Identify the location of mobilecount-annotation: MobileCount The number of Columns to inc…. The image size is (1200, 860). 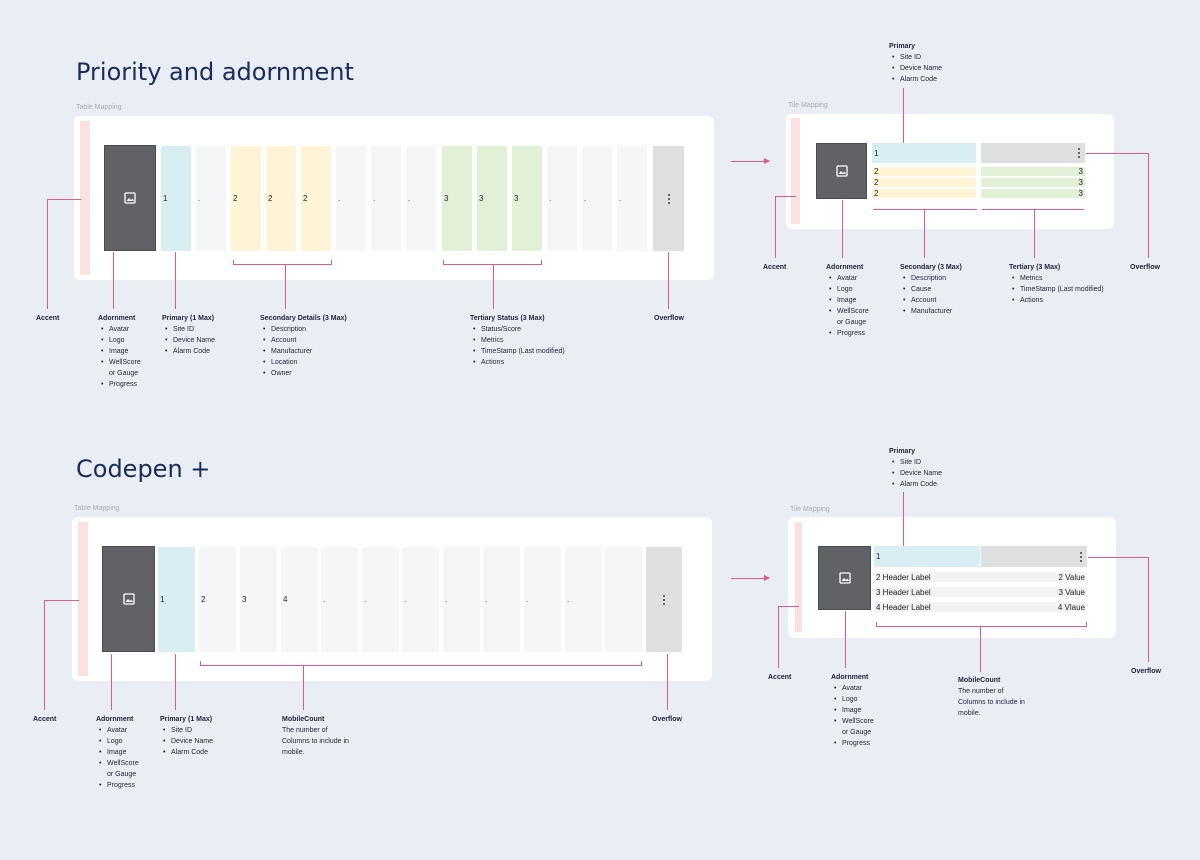
(315, 736).